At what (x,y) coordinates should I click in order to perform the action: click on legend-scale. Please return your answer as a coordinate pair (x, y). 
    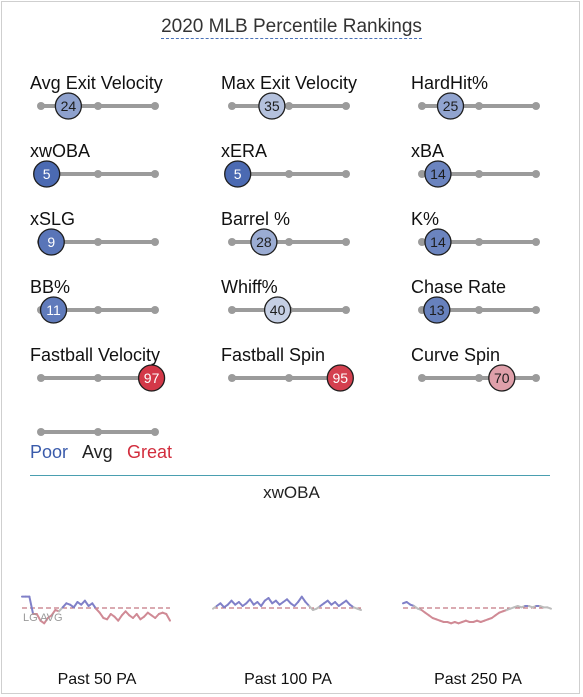
    Looking at the image, I should click on (98, 432).